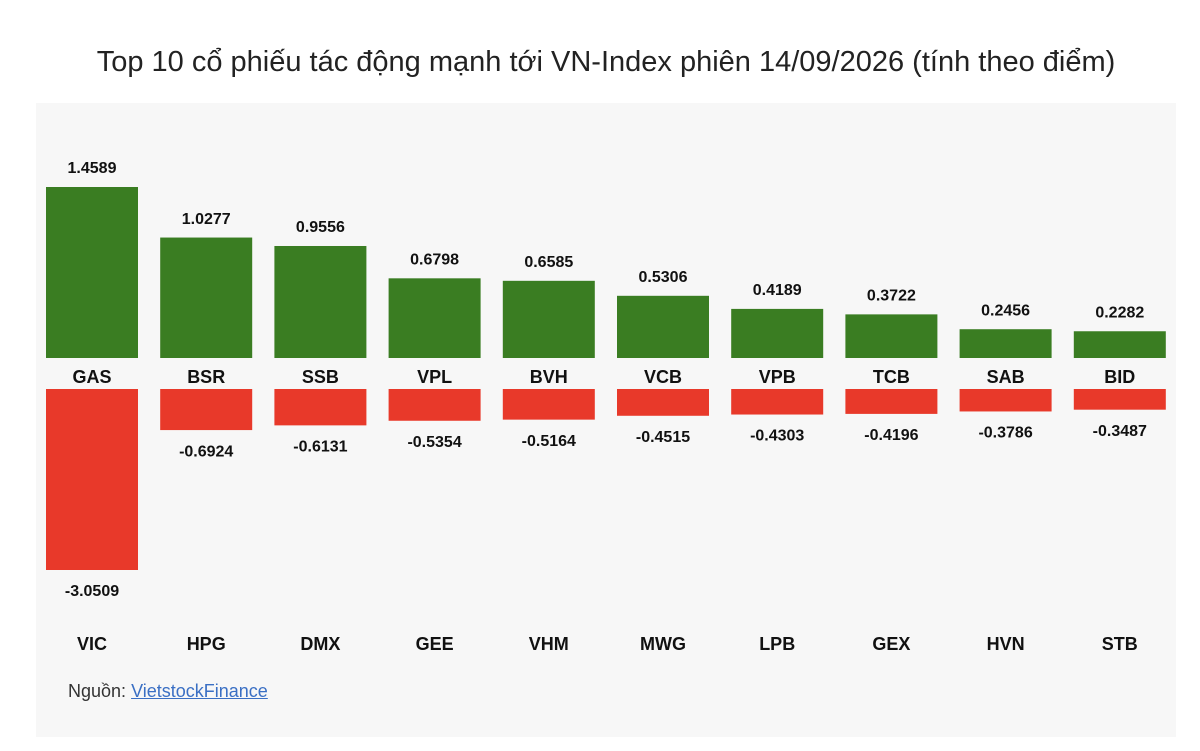  I want to click on category-label: VIC, so click(92, 644).